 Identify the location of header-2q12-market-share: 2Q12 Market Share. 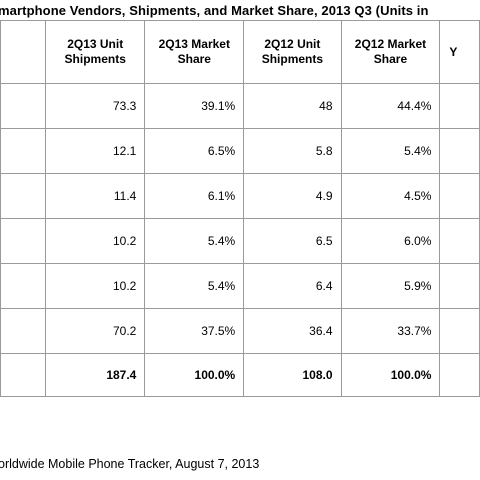
(390, 52).